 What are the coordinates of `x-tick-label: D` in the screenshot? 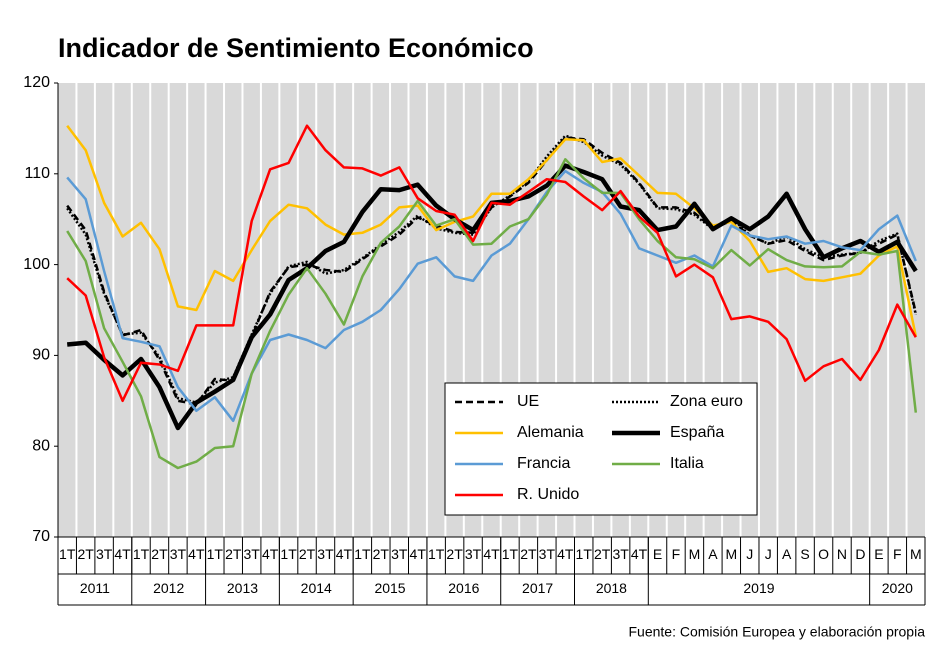 It's located at (860, 554).